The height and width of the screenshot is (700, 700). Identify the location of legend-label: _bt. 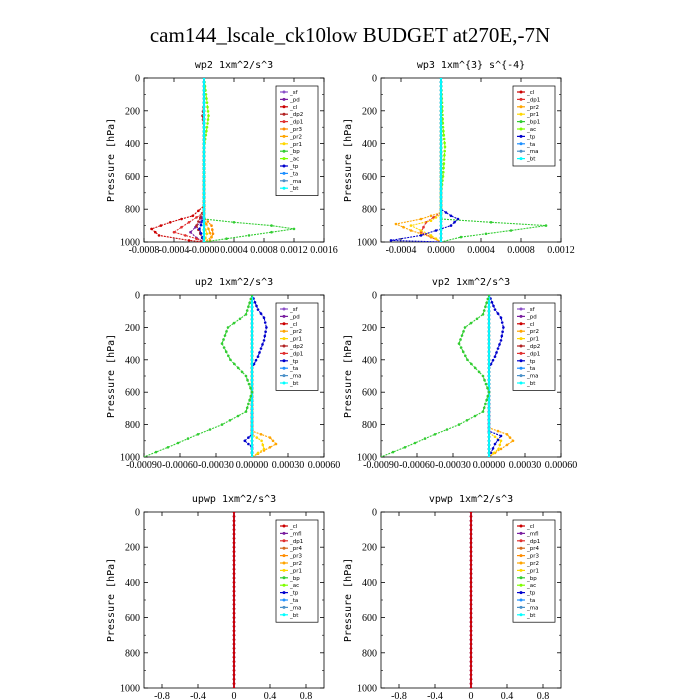
(294, 616).